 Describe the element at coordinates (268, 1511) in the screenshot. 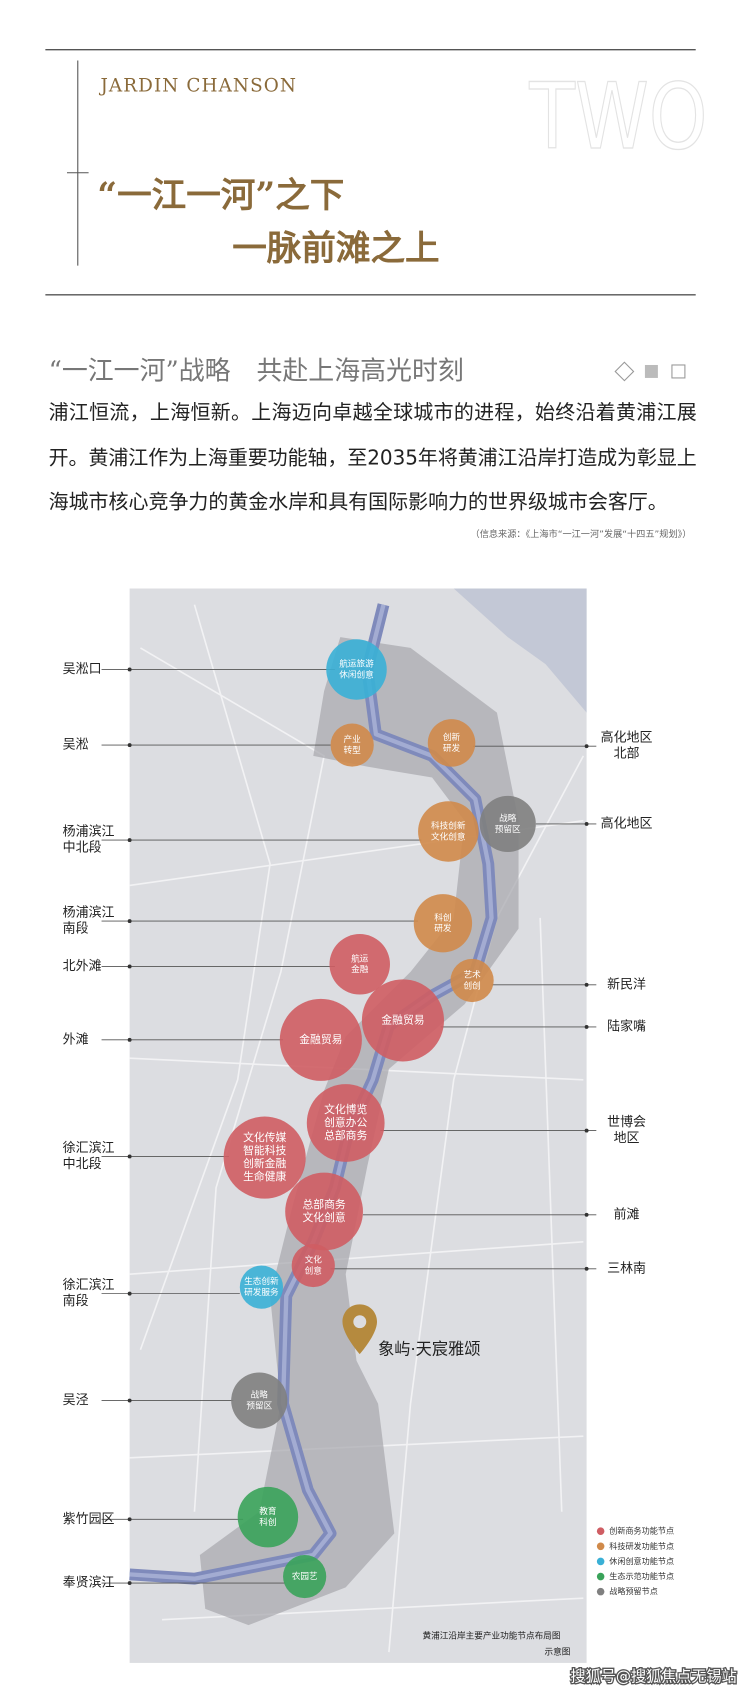

I see `node-label: 教育` at that location.